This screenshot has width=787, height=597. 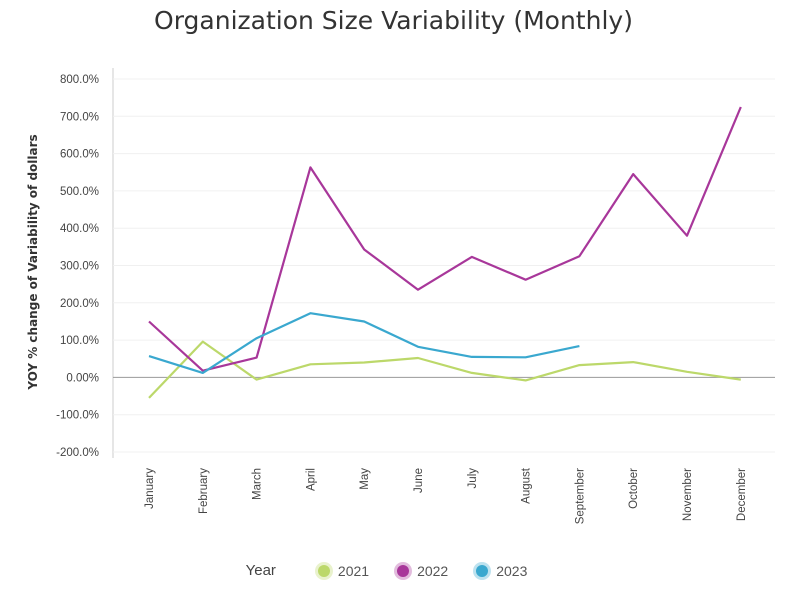 What do you see at coordinates (512, 570) in the screenshot?
I see `legend-label: 2023` at bounding box center [512, 570].